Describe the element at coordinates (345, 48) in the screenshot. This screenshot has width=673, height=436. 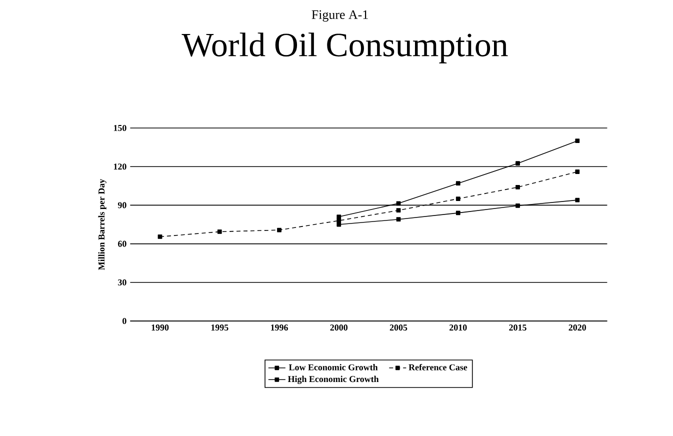
I see `chart-title: World Oil Consumption` at that location.